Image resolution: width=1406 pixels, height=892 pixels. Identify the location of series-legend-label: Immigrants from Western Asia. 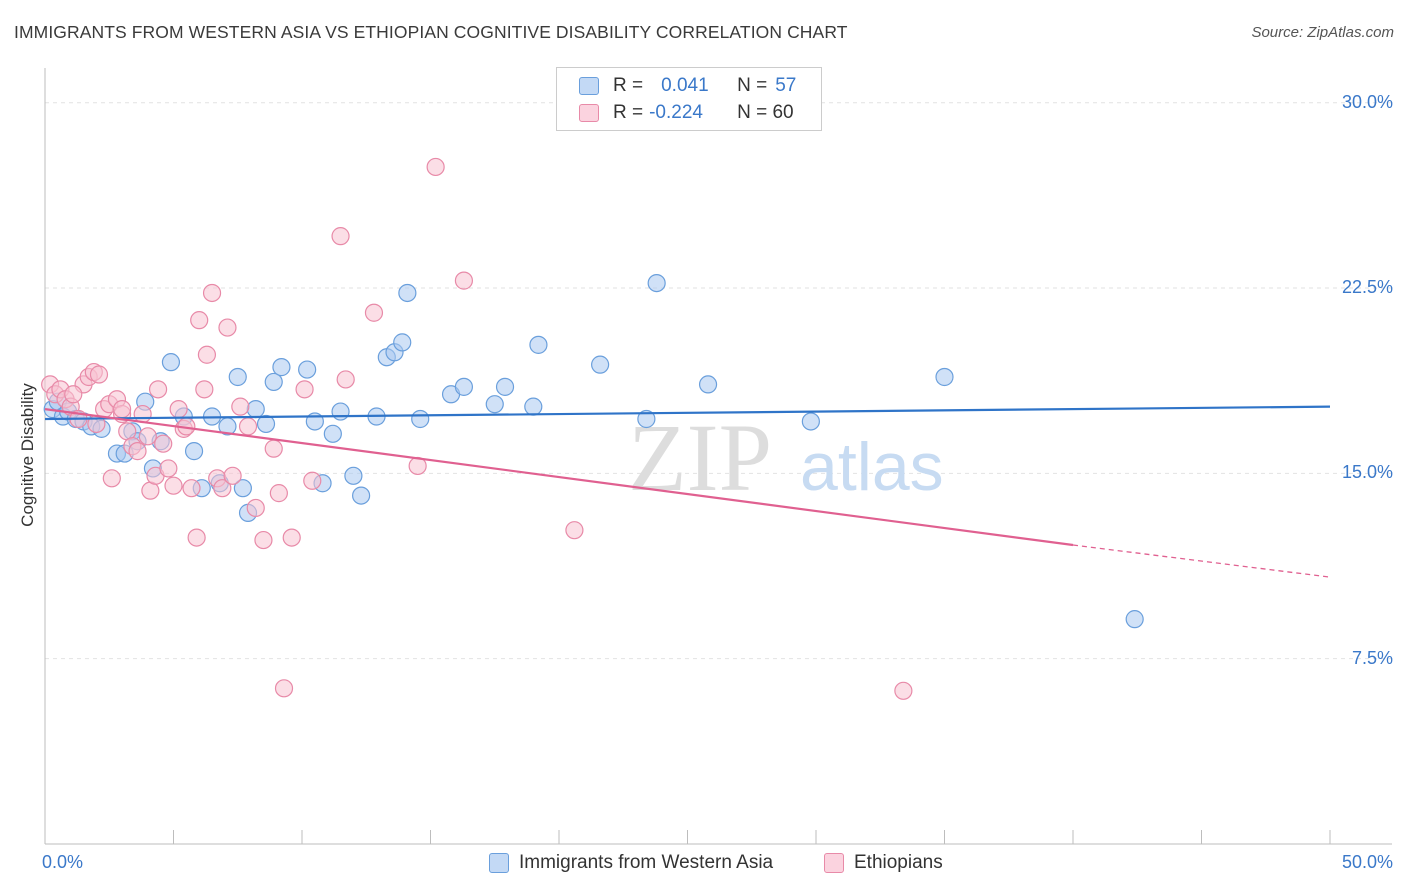
(646, 862).